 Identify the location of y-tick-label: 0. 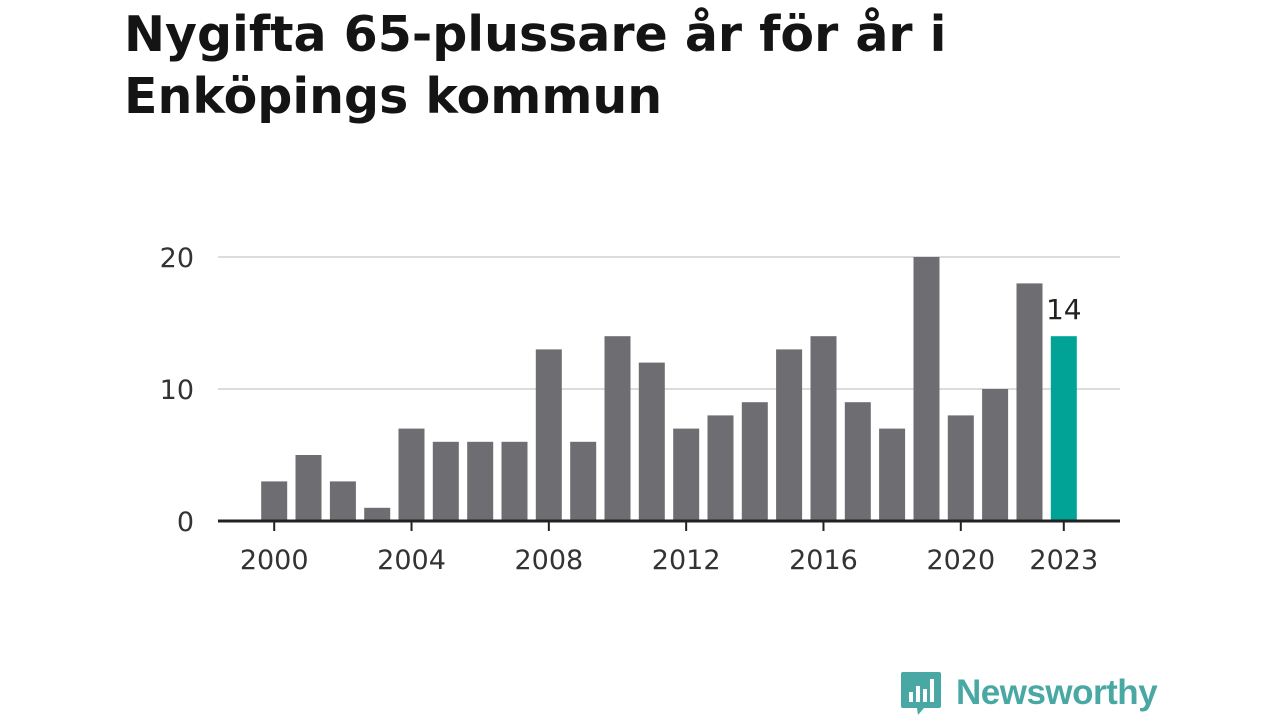
(185, 522).